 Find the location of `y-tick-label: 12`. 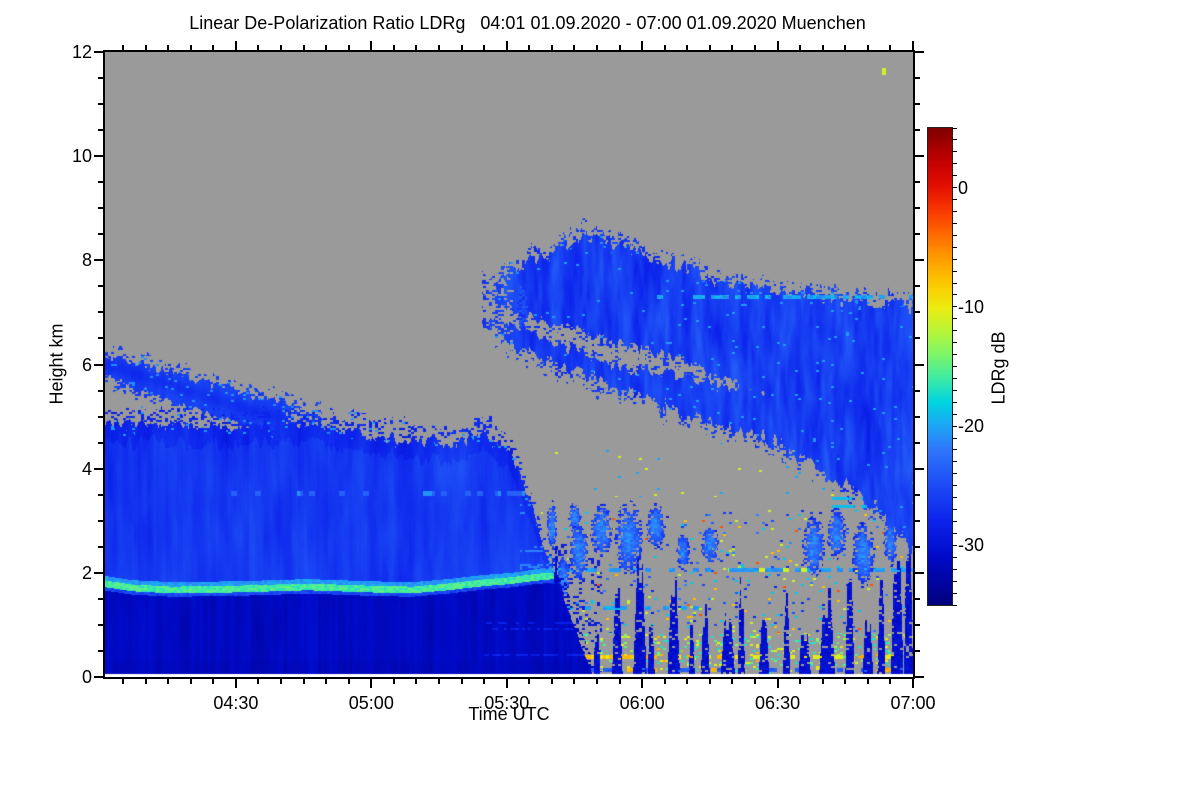

y-tick-label: 12 is located at coordinates (81, 52).